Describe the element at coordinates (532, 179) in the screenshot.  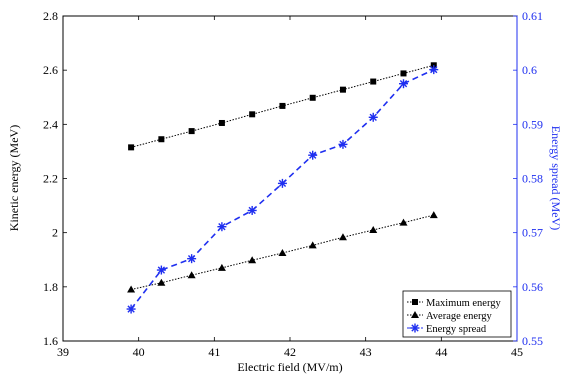
I see `y-right-tick-label: 0.58` at that location.